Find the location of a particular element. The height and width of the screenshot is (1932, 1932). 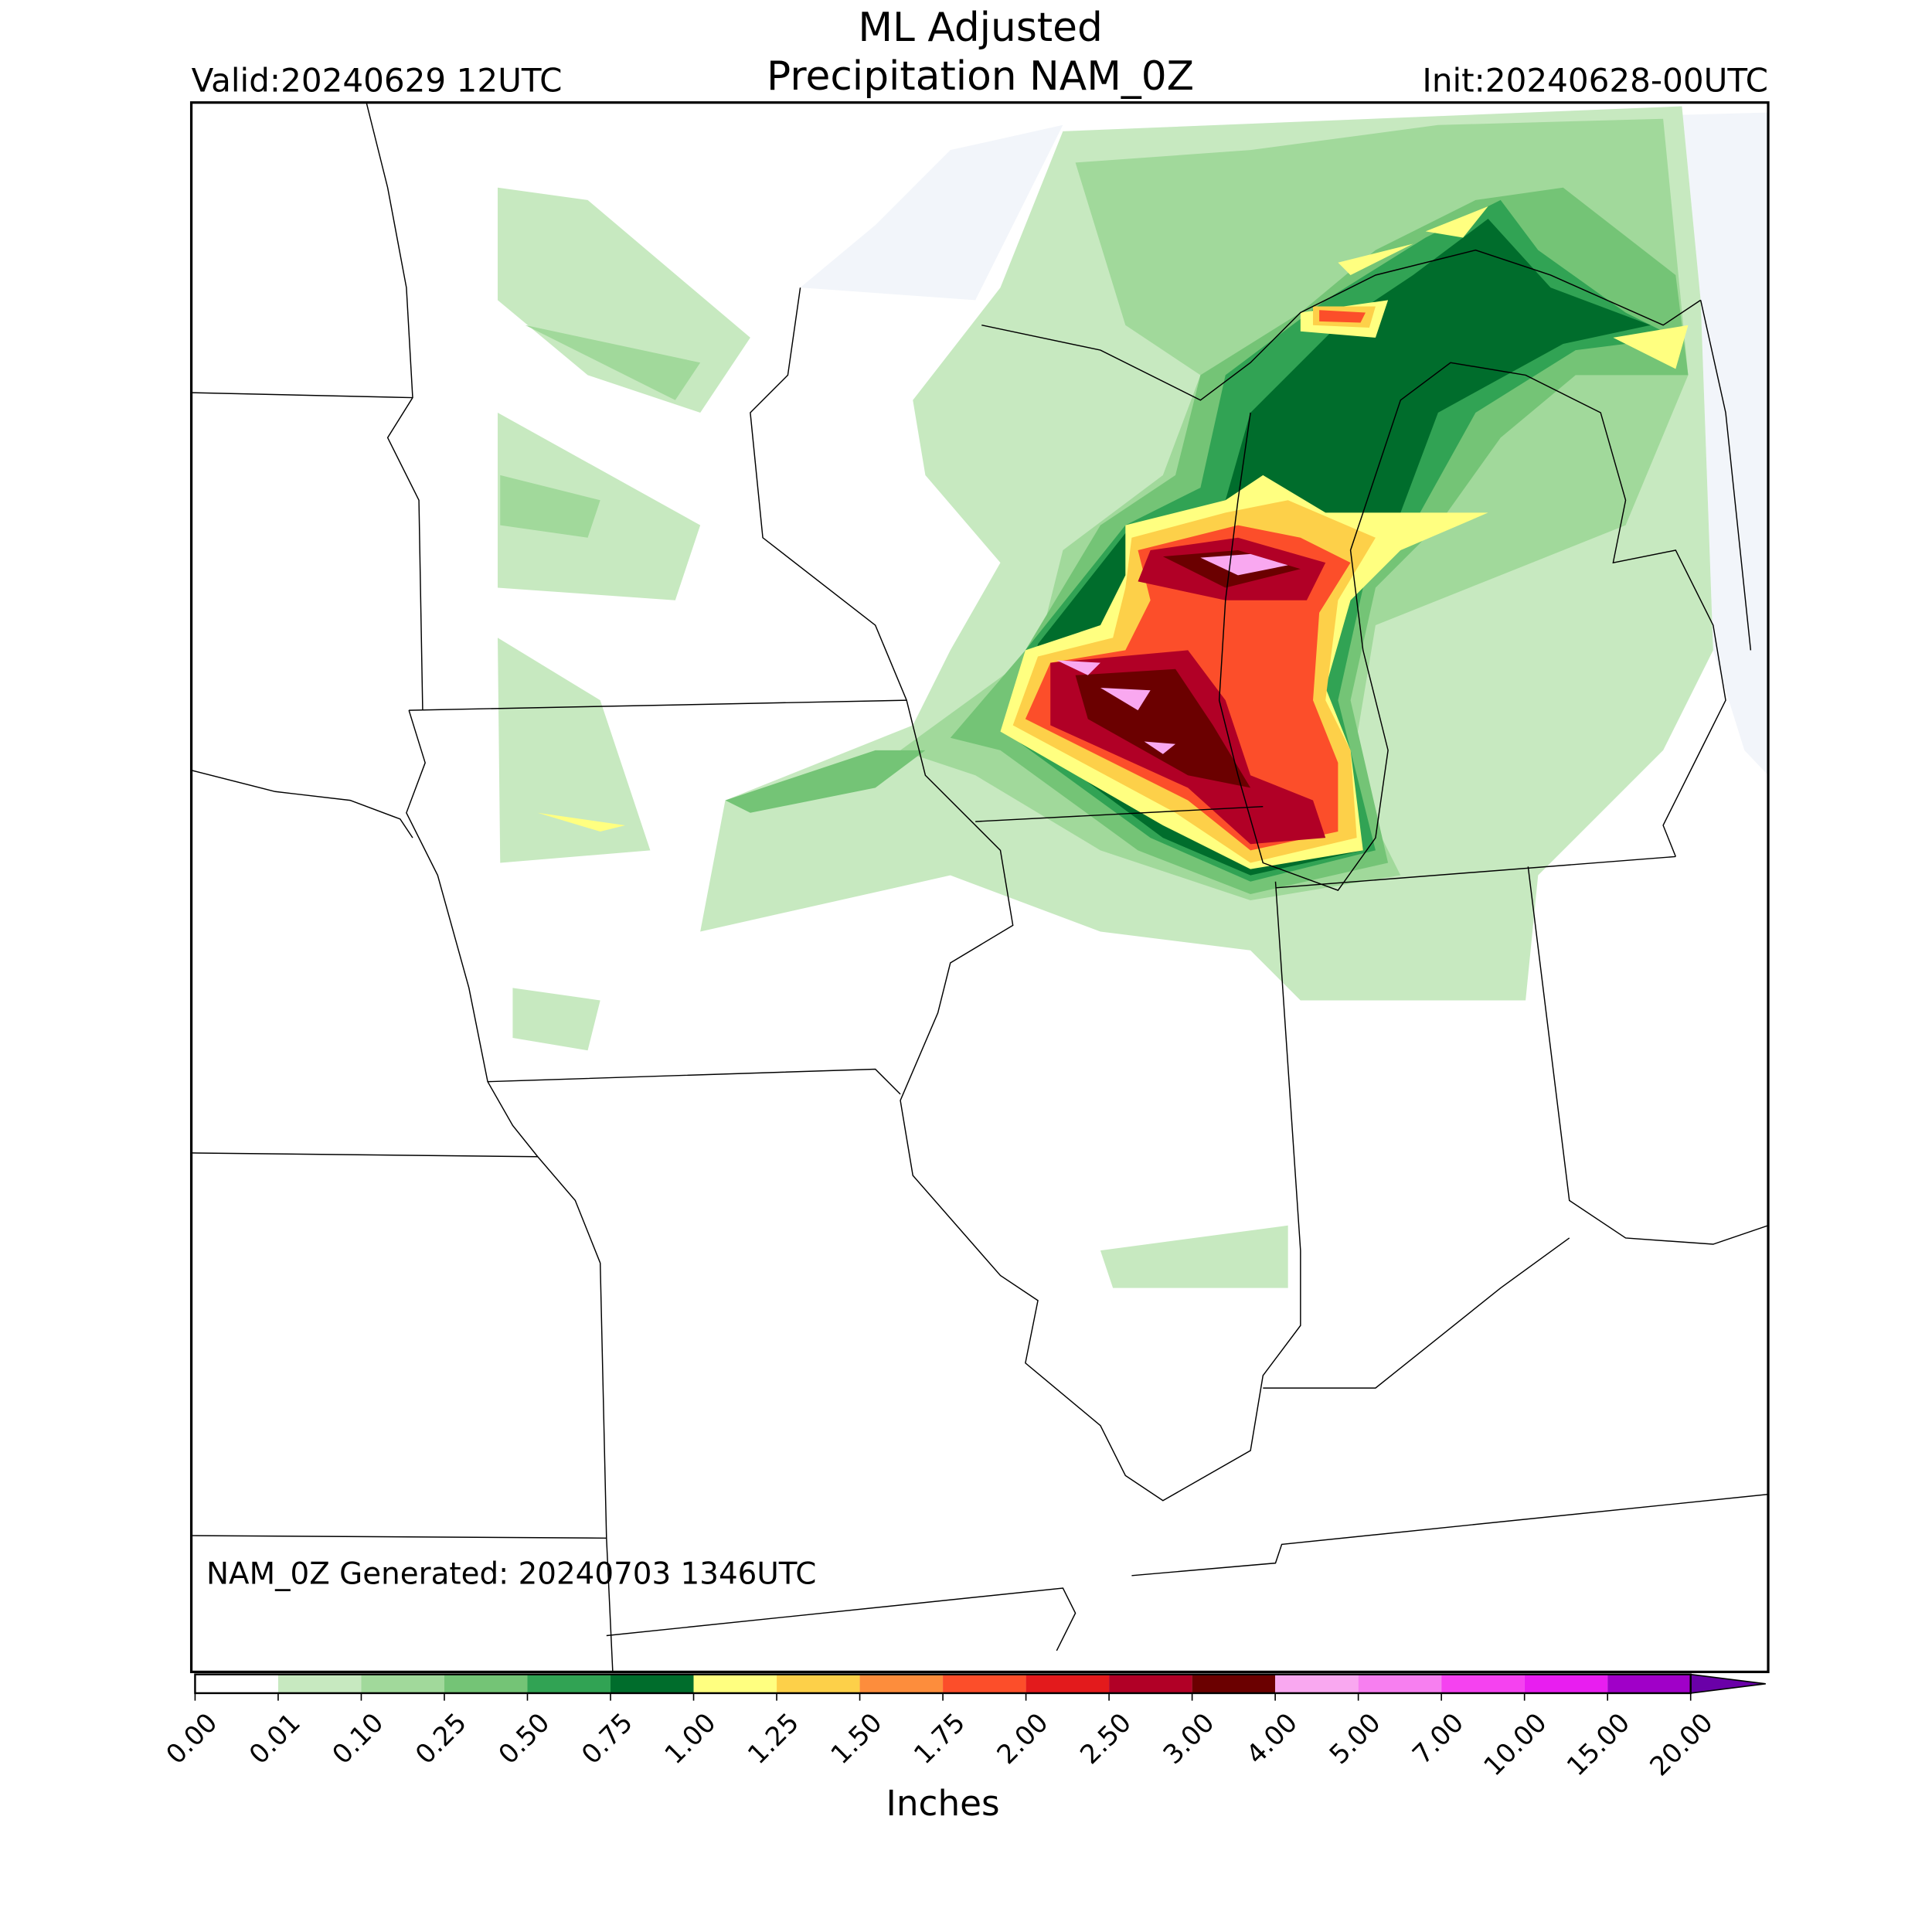

colorbar-tick-label: 0.50 is located at coordinates (524, 1739).